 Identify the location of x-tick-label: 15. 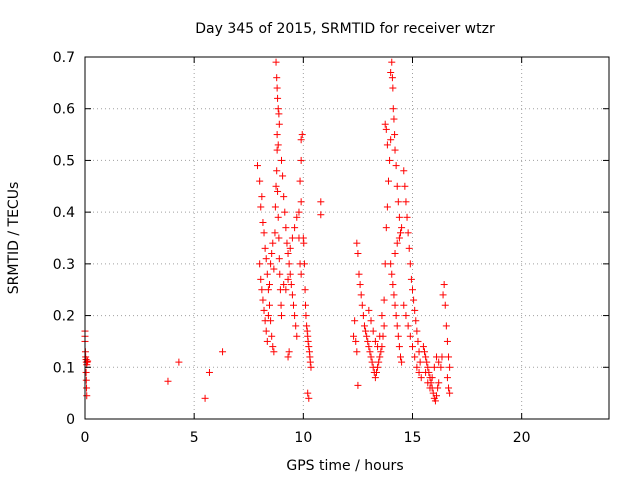
(413, 438).